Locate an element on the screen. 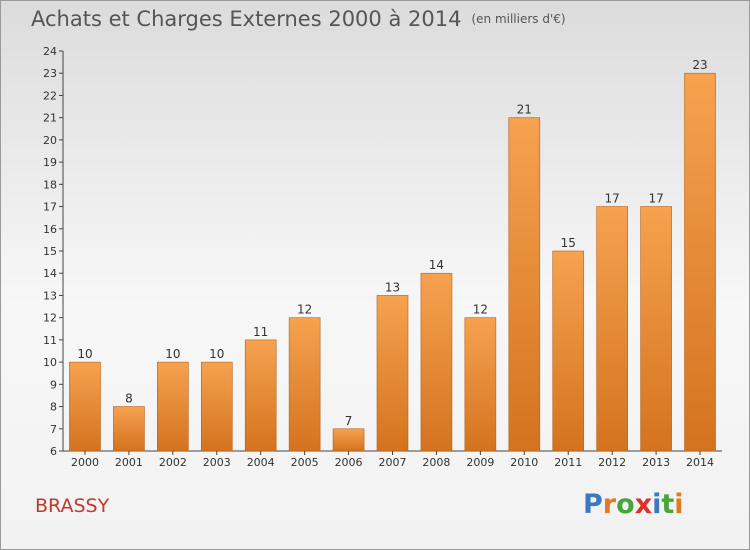  x-tick-label: 2014 is located at coordinates (700, 462).